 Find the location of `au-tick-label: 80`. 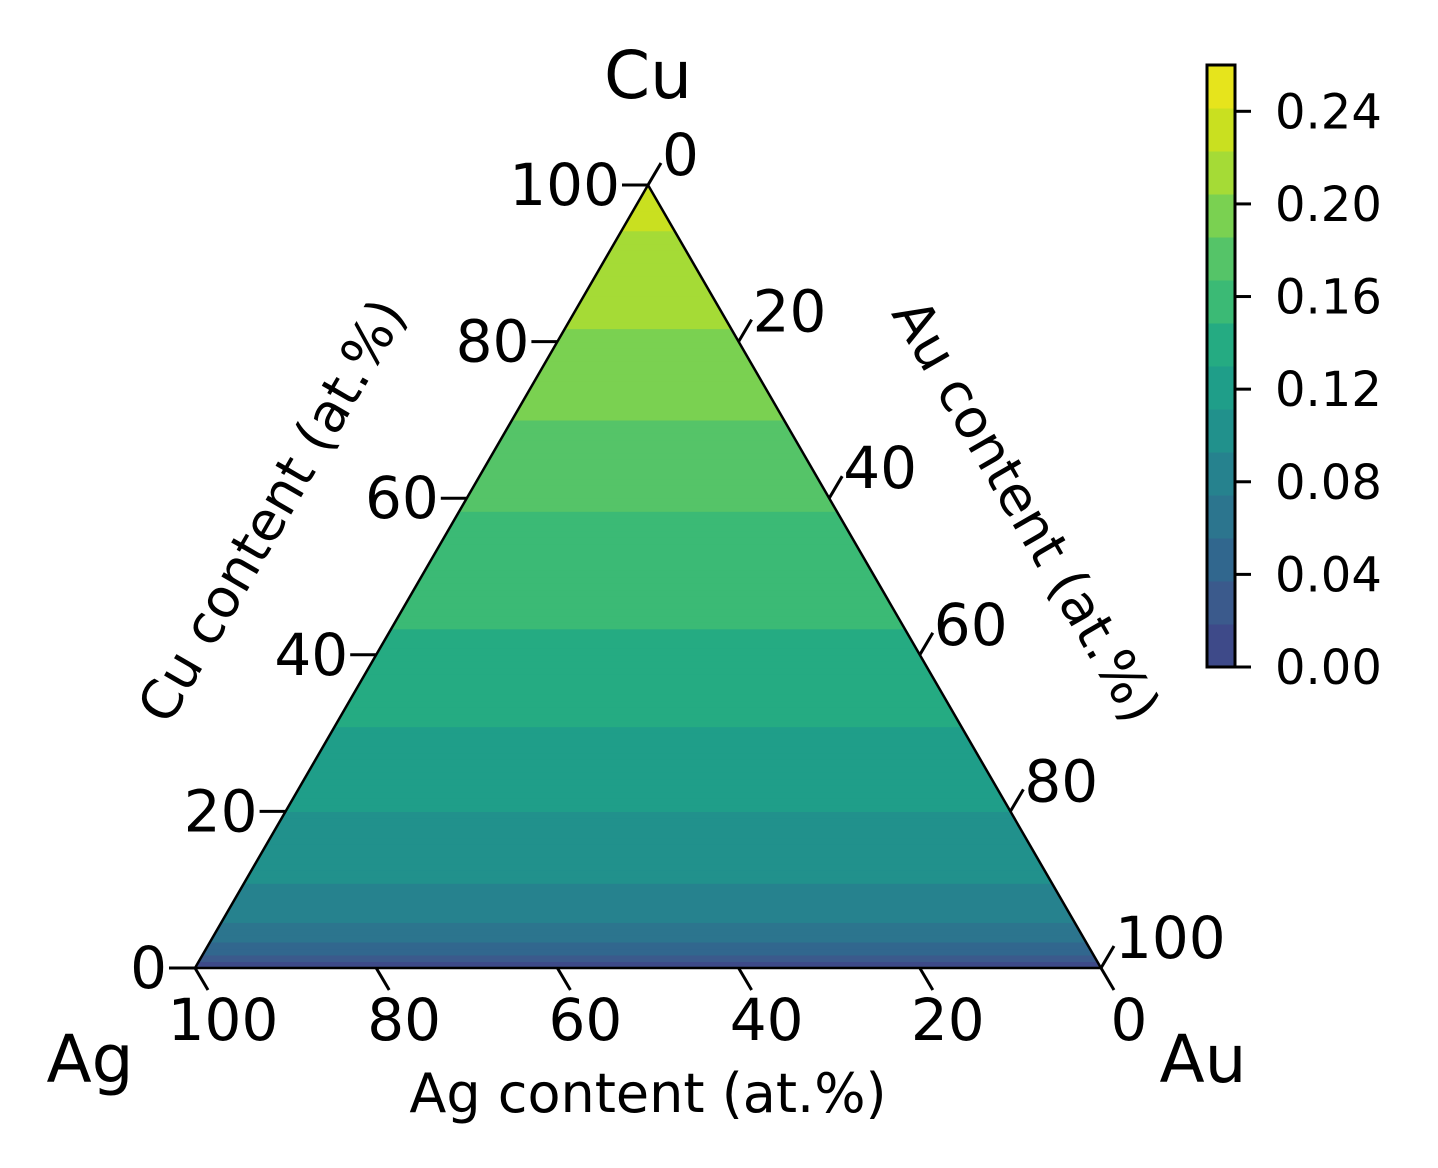

au-tick-label: 80 is located at coordinates (1061, 781).